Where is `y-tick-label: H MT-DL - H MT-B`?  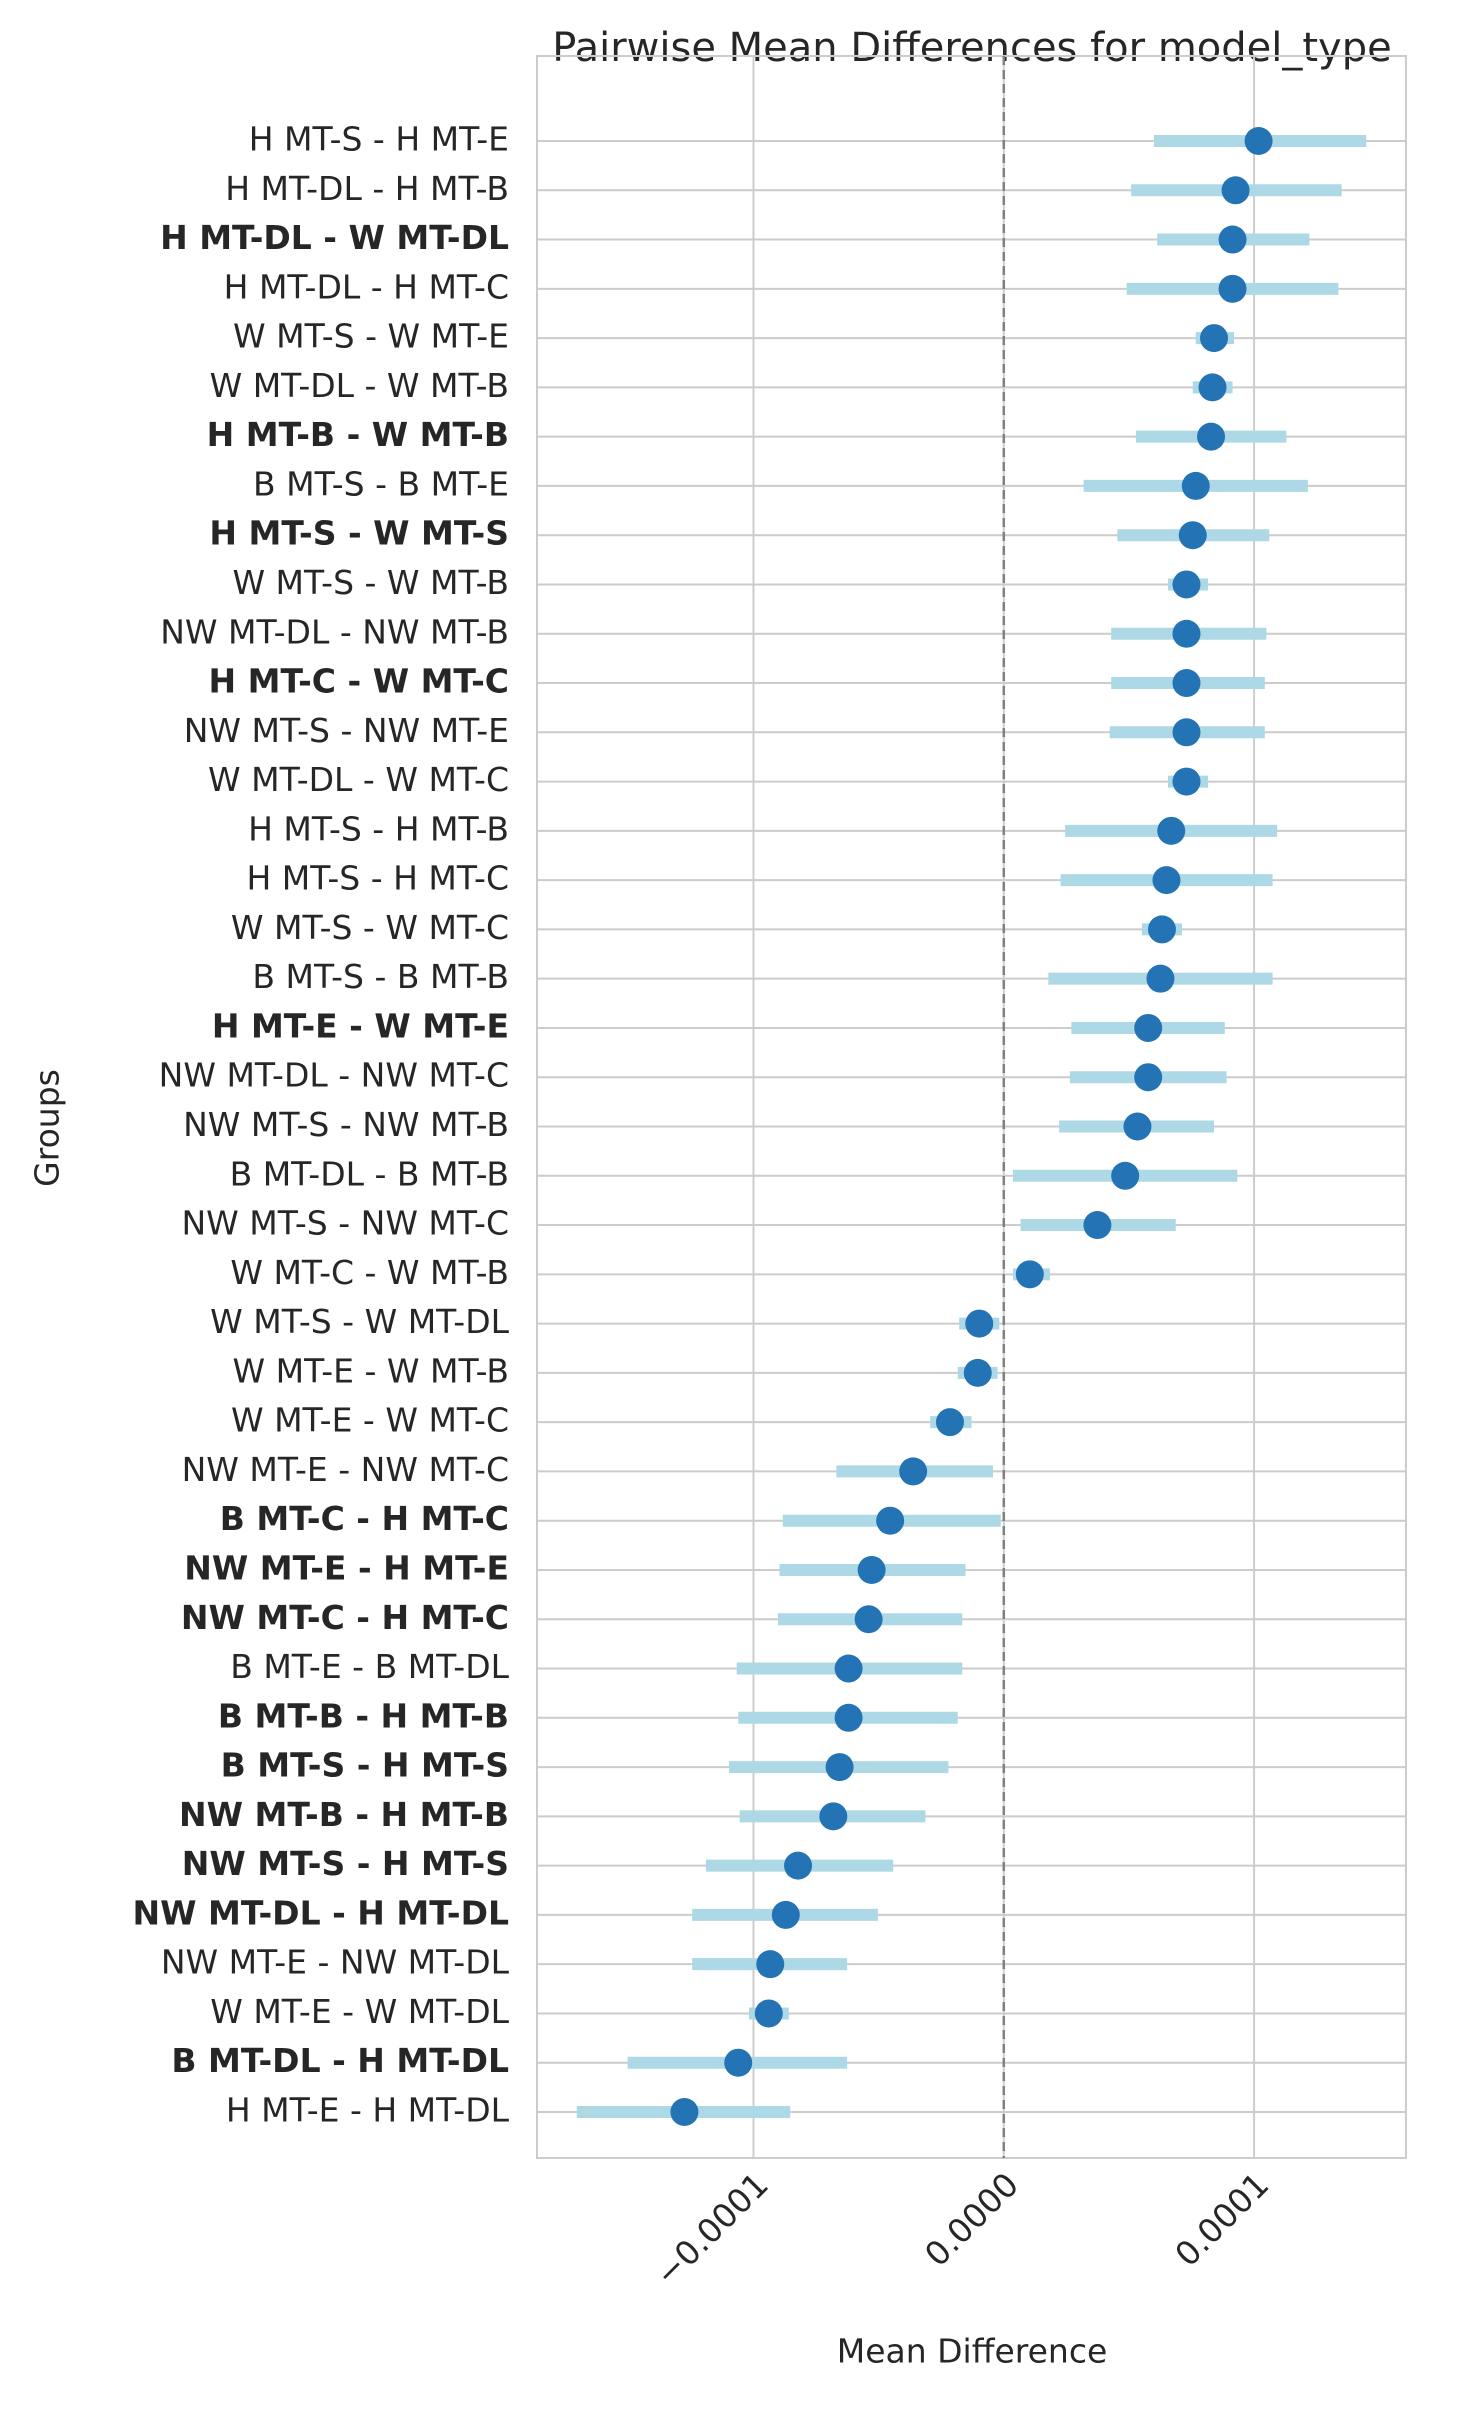 y-tick-label: H MT-DL - H MT-B is located at coordinates (367, 188).